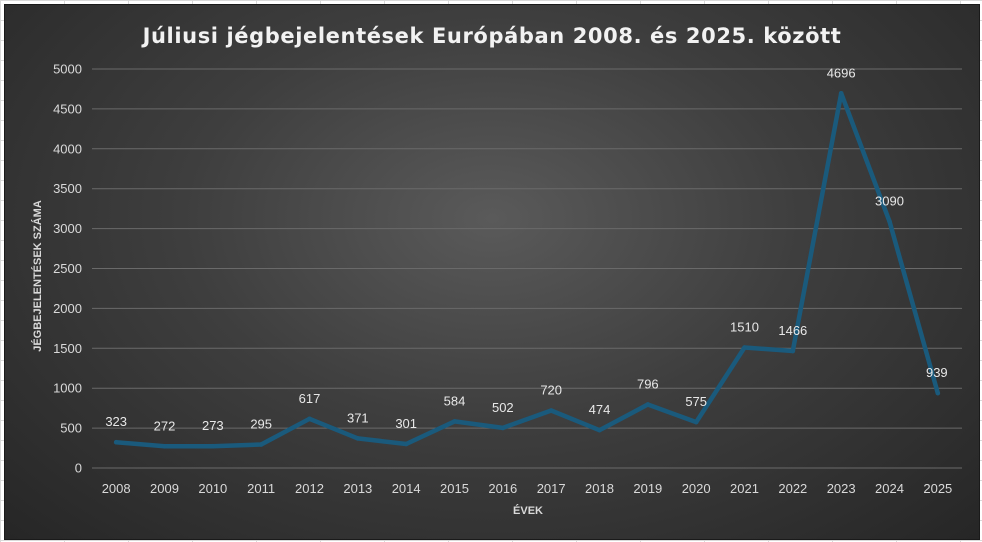 The width and height of the screenshot is (982, 542). I want to click on data-label: 796, so click(648, 383).